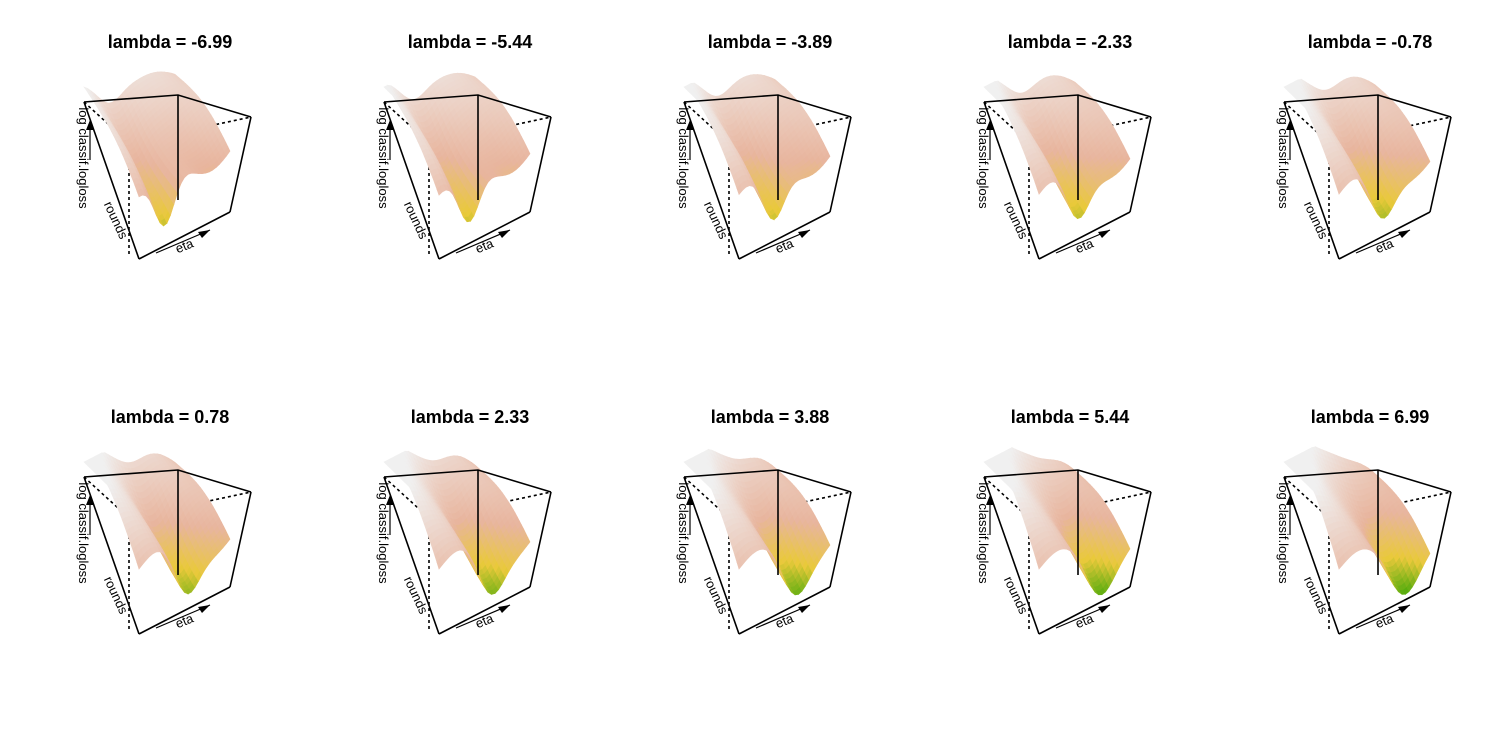 Image resolution: width=1500 pixels, height=755 pixels. What do you see at coordinates (1070, 42) in the screenshot?
I see `panel-title: lambda = -2.33` at bounding box center [1070, 42].